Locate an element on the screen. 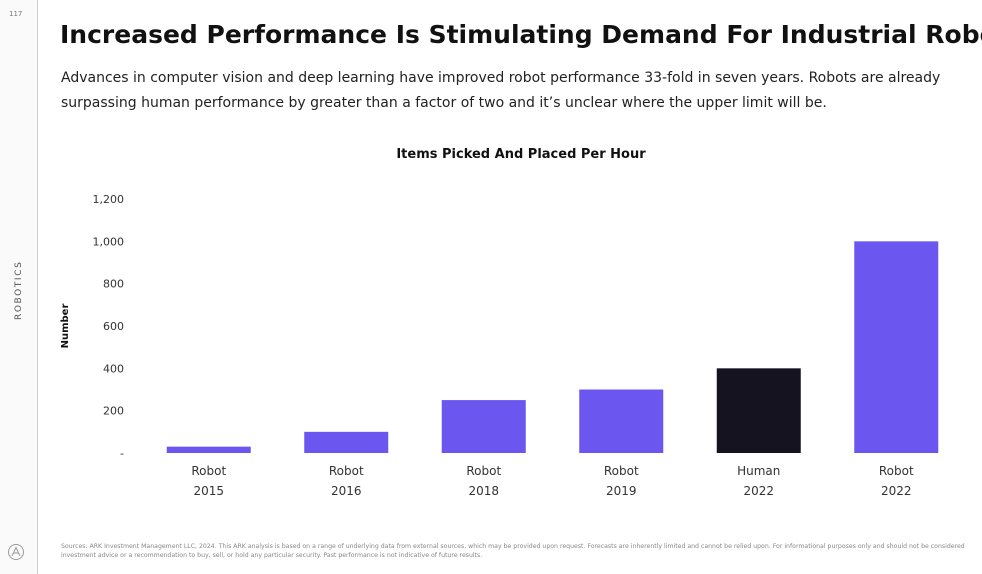 The image size is (982, 574). y-axis-title: Number is located at coordinates (65, 326).